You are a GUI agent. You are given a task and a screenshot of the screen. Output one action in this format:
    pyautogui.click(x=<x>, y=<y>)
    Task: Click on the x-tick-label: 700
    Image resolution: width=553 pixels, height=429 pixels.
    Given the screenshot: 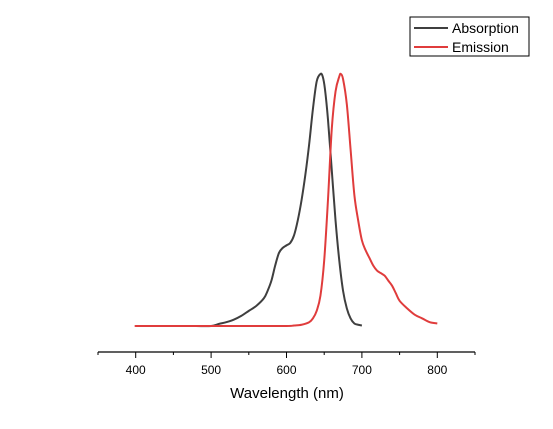 What is the action you would take?
    pyautogui.click(x=362, y=370)
    